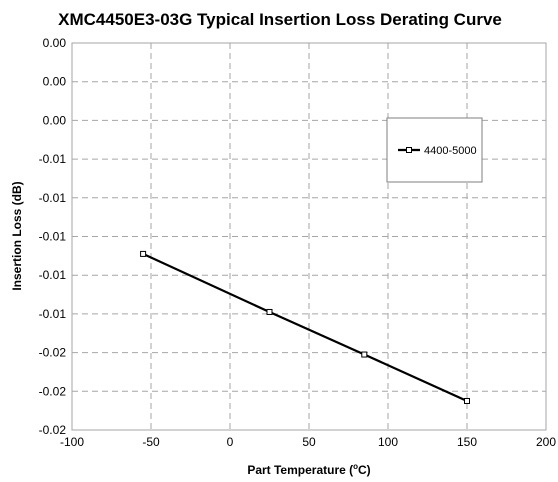 The height and width of the screenshot is (482, 558). I want to click on legend-marker-square, so click(409, 150).